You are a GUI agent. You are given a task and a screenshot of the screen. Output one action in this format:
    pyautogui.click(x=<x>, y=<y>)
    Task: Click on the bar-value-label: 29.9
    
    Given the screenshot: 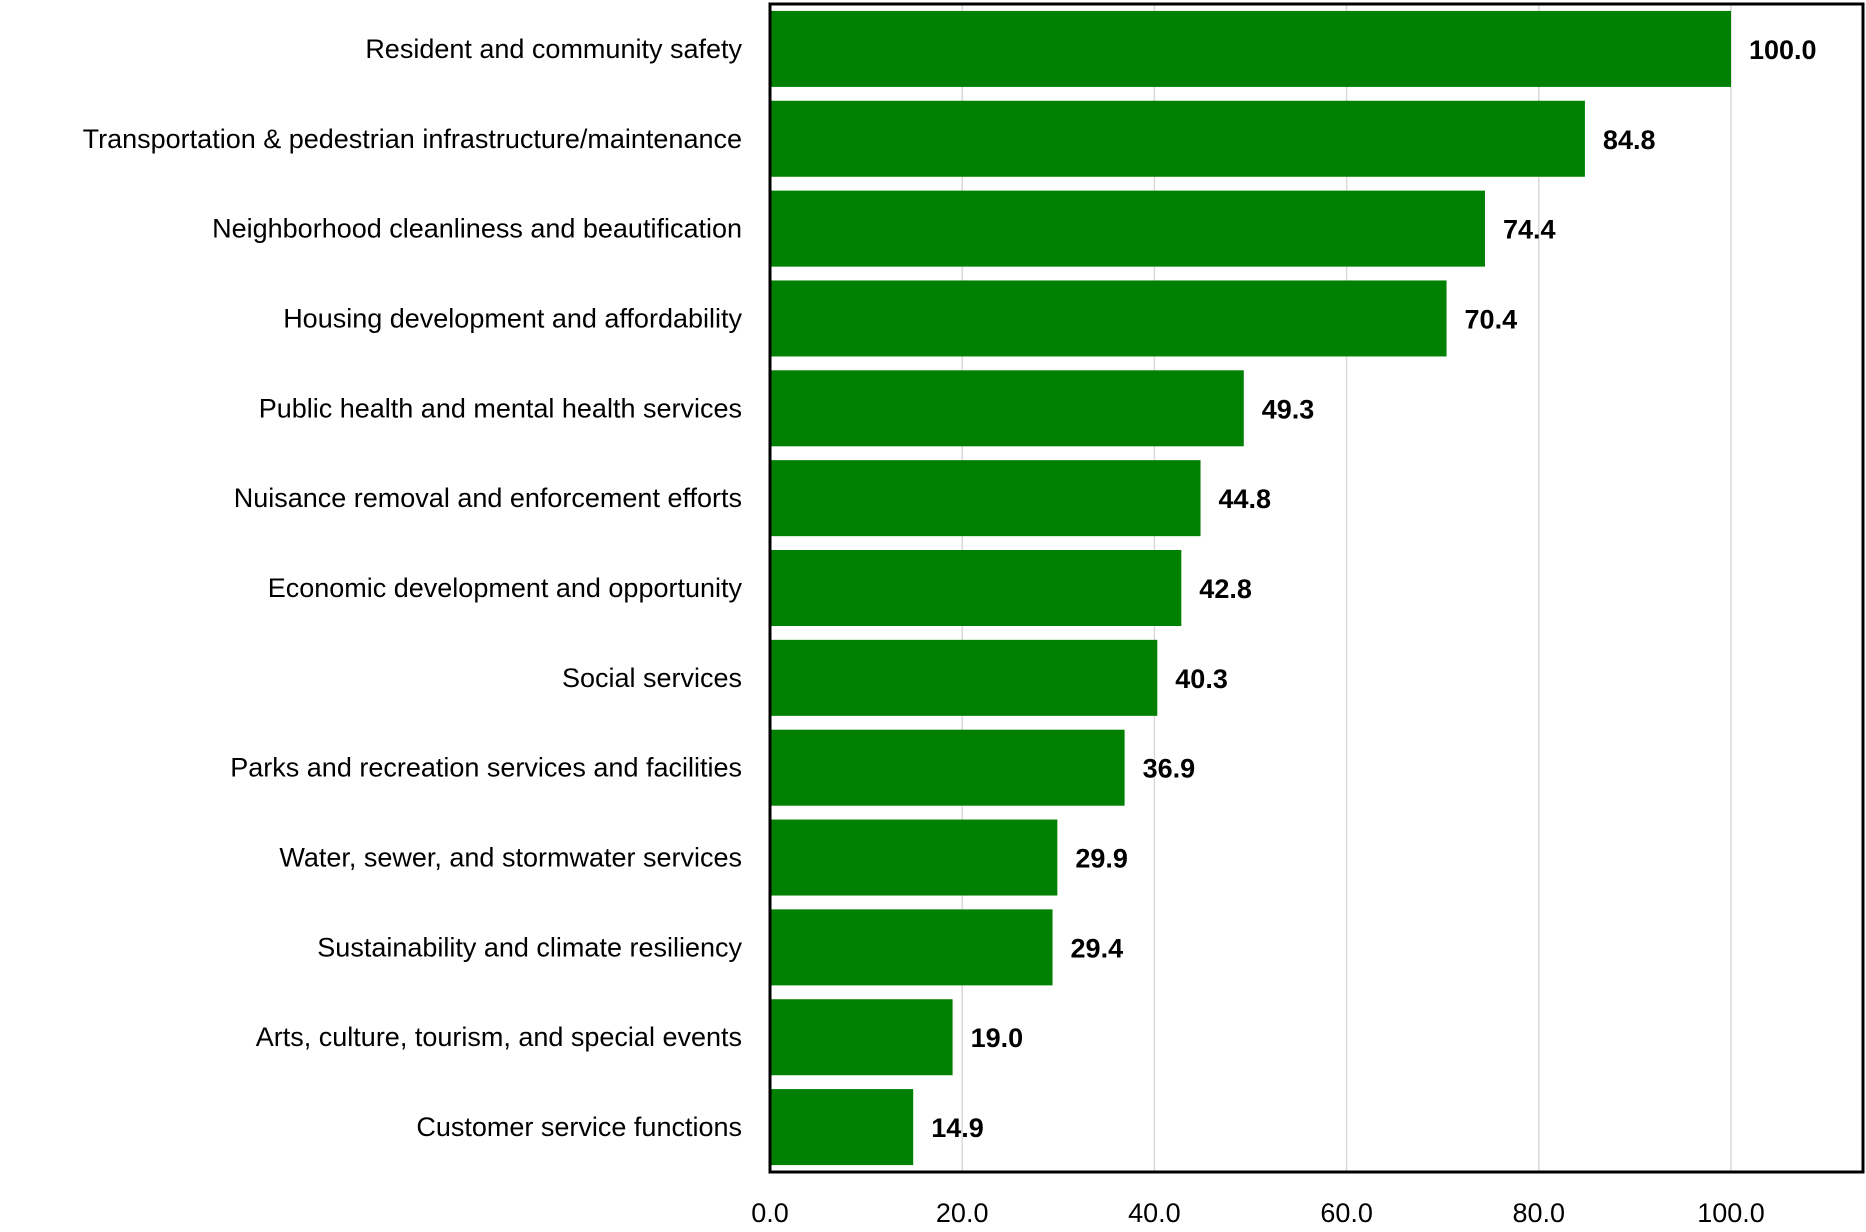 What is the action you would take?
    pyautogui.click(x=1101, y=859)
    